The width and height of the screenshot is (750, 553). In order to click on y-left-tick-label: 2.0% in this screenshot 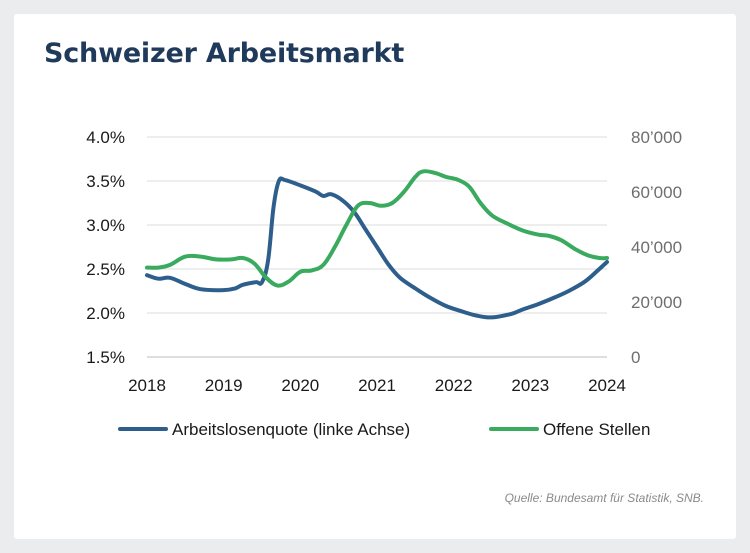, I will do `click(105, 313)`.